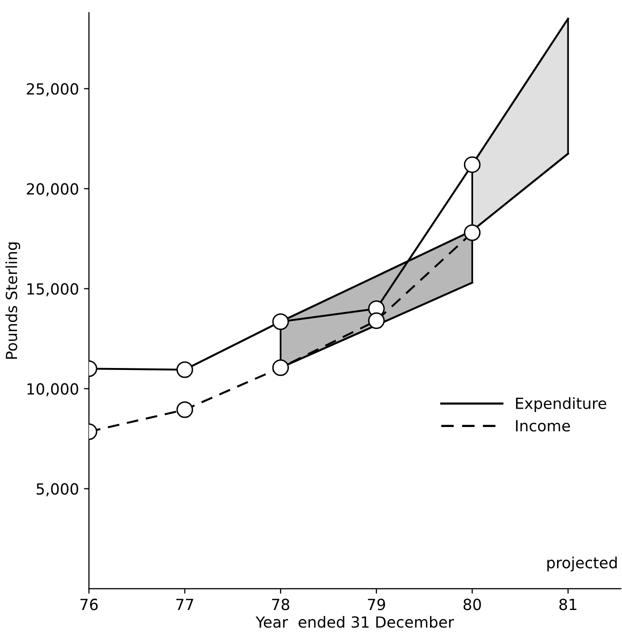 This screenshot has width=622, height=633. Describe the element at coordinates (89, 604) in the screenshot. I see `x-tick-label: 76` at that location.